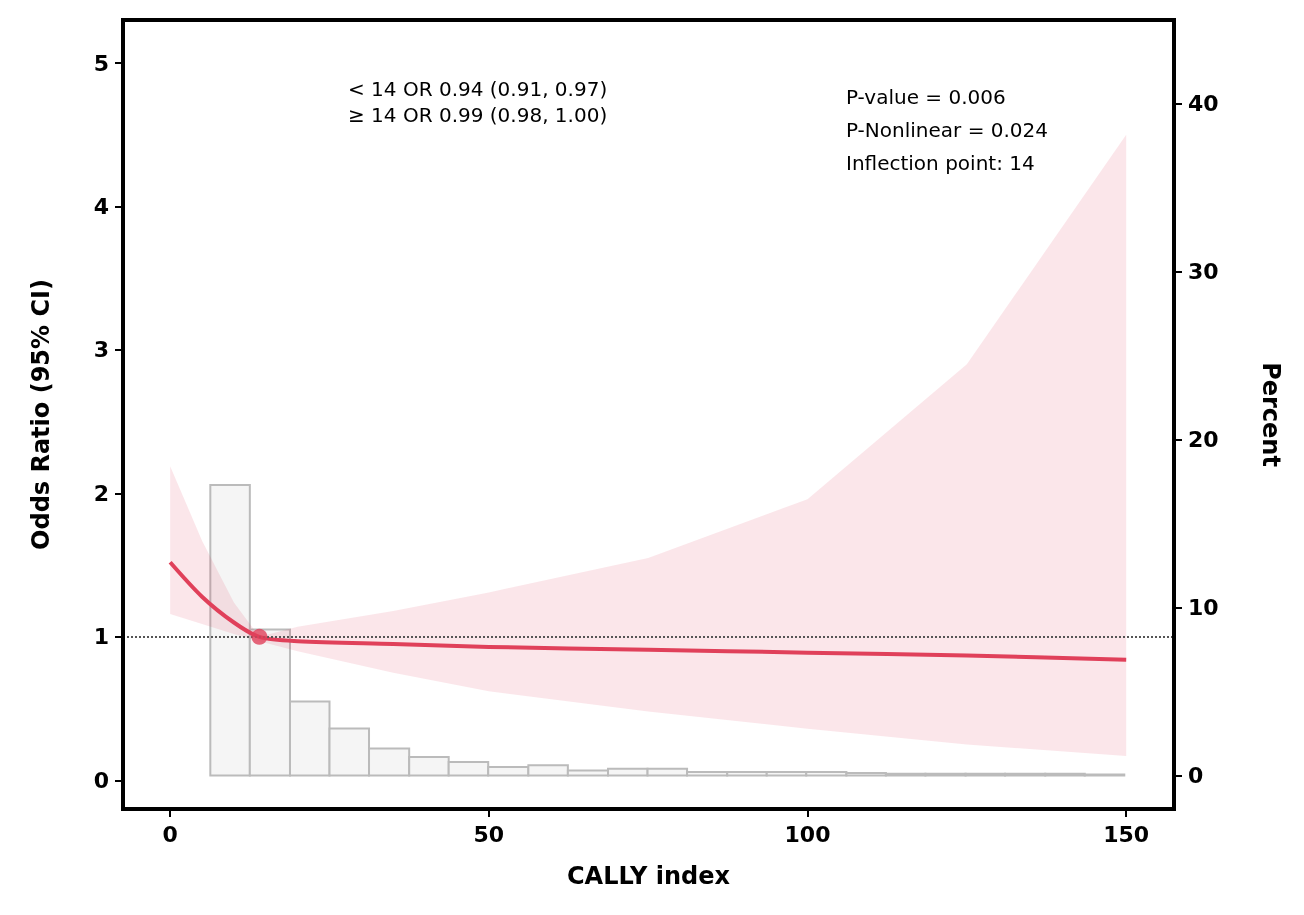 The height and width of the screenshot is (915, 1304). I want to click on y2-axis-title: Percent, so click(1271, 414).